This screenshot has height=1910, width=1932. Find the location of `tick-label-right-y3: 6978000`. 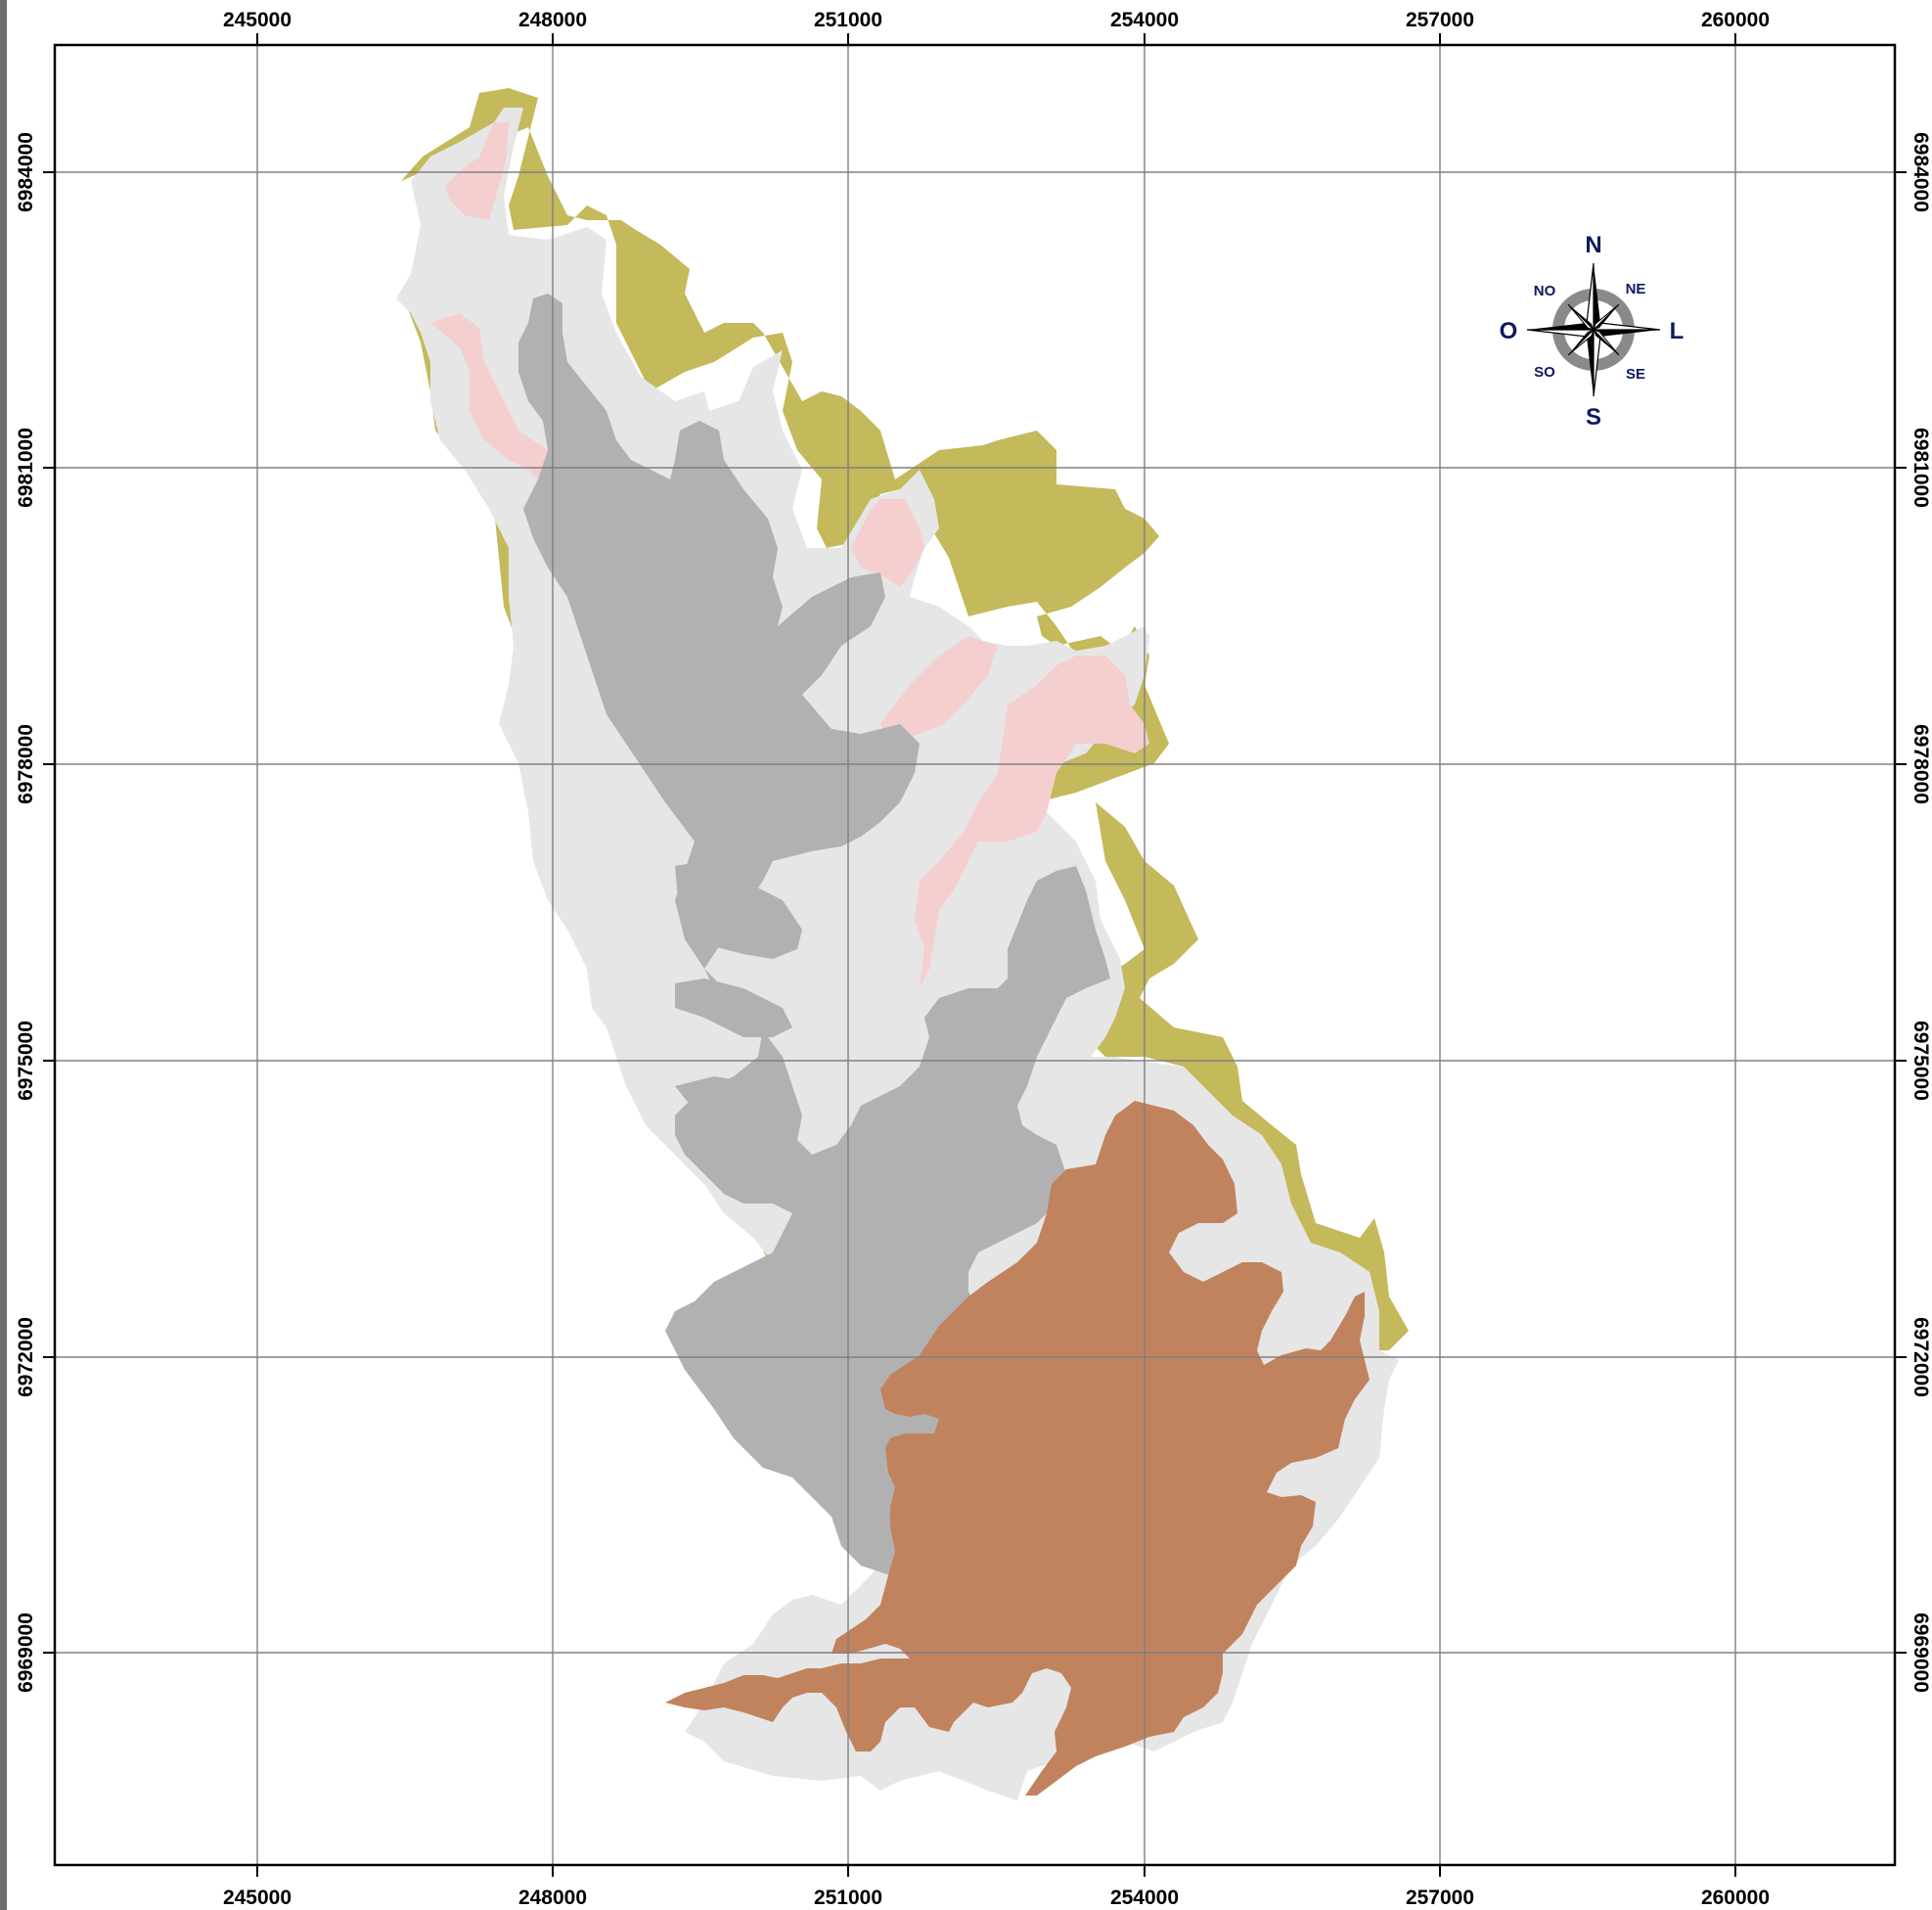

tick-label-right-y3: 6978000 is located at coordinates (1921, 764).